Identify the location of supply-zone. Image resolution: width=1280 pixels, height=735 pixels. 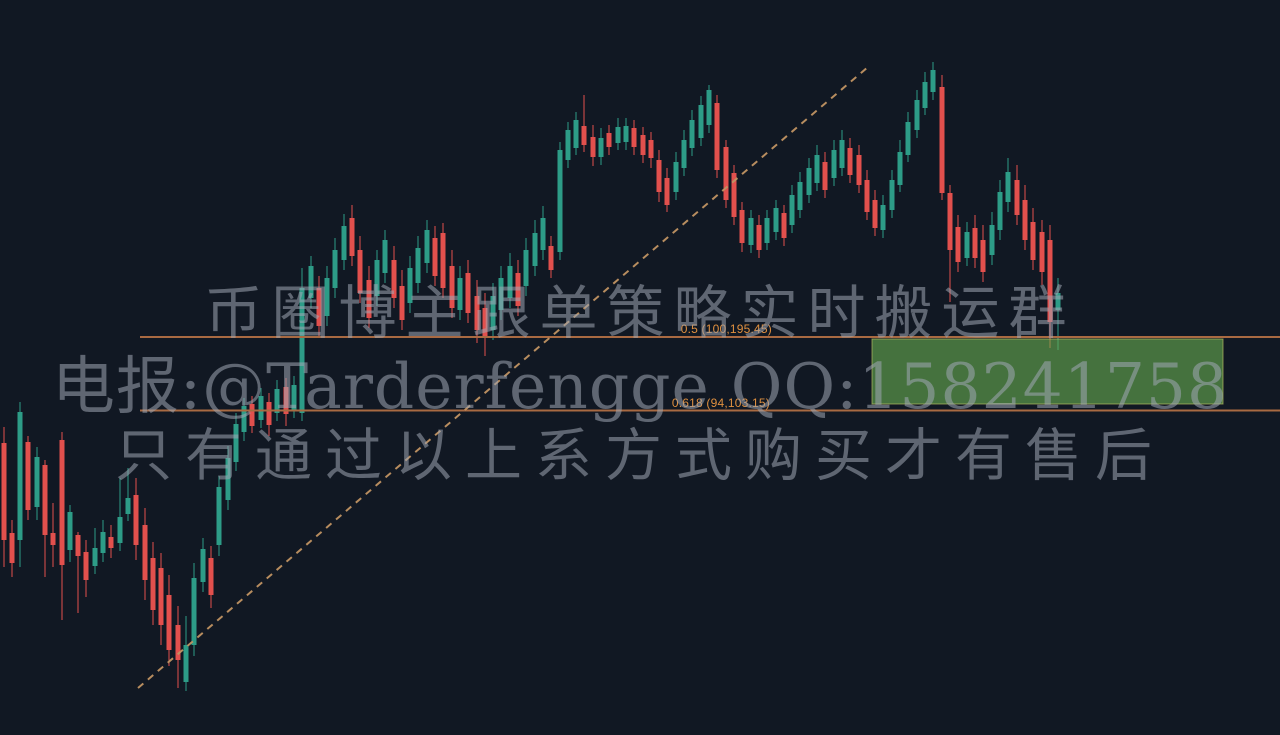
(1047, 371).